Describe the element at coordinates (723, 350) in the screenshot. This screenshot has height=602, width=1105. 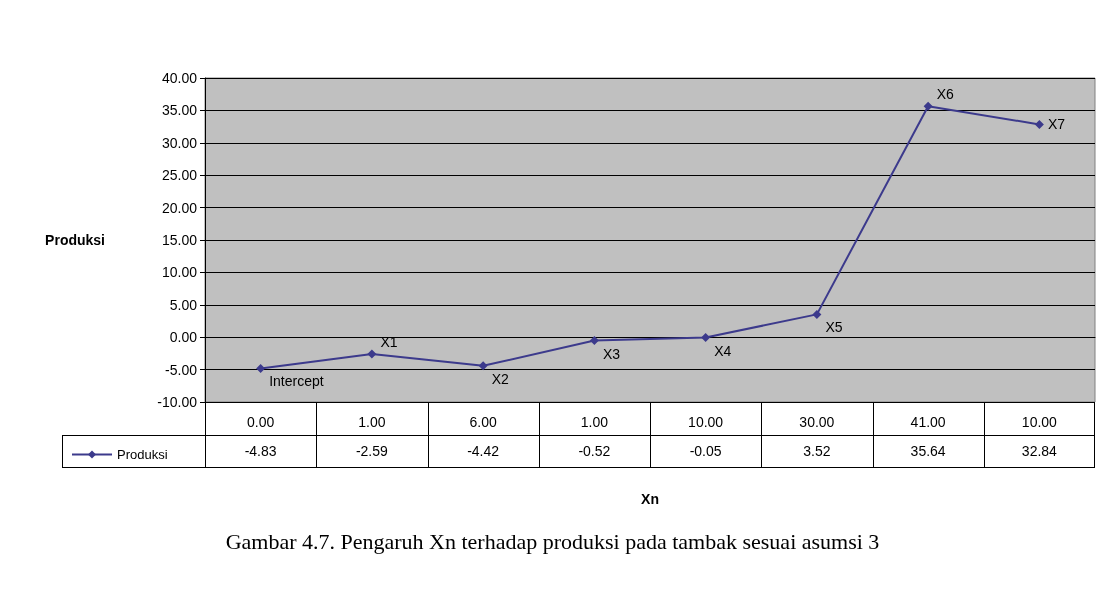
I see `annotation: X4` at that location.